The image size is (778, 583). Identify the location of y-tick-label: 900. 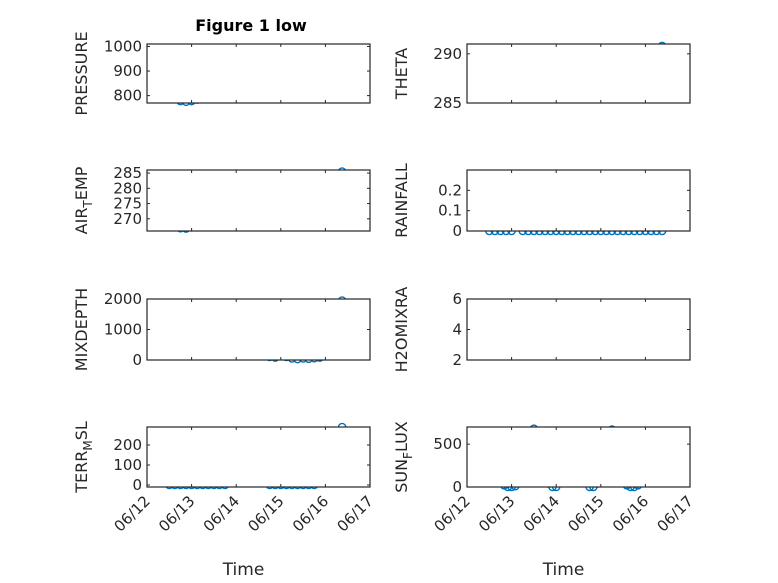
(127, 71).